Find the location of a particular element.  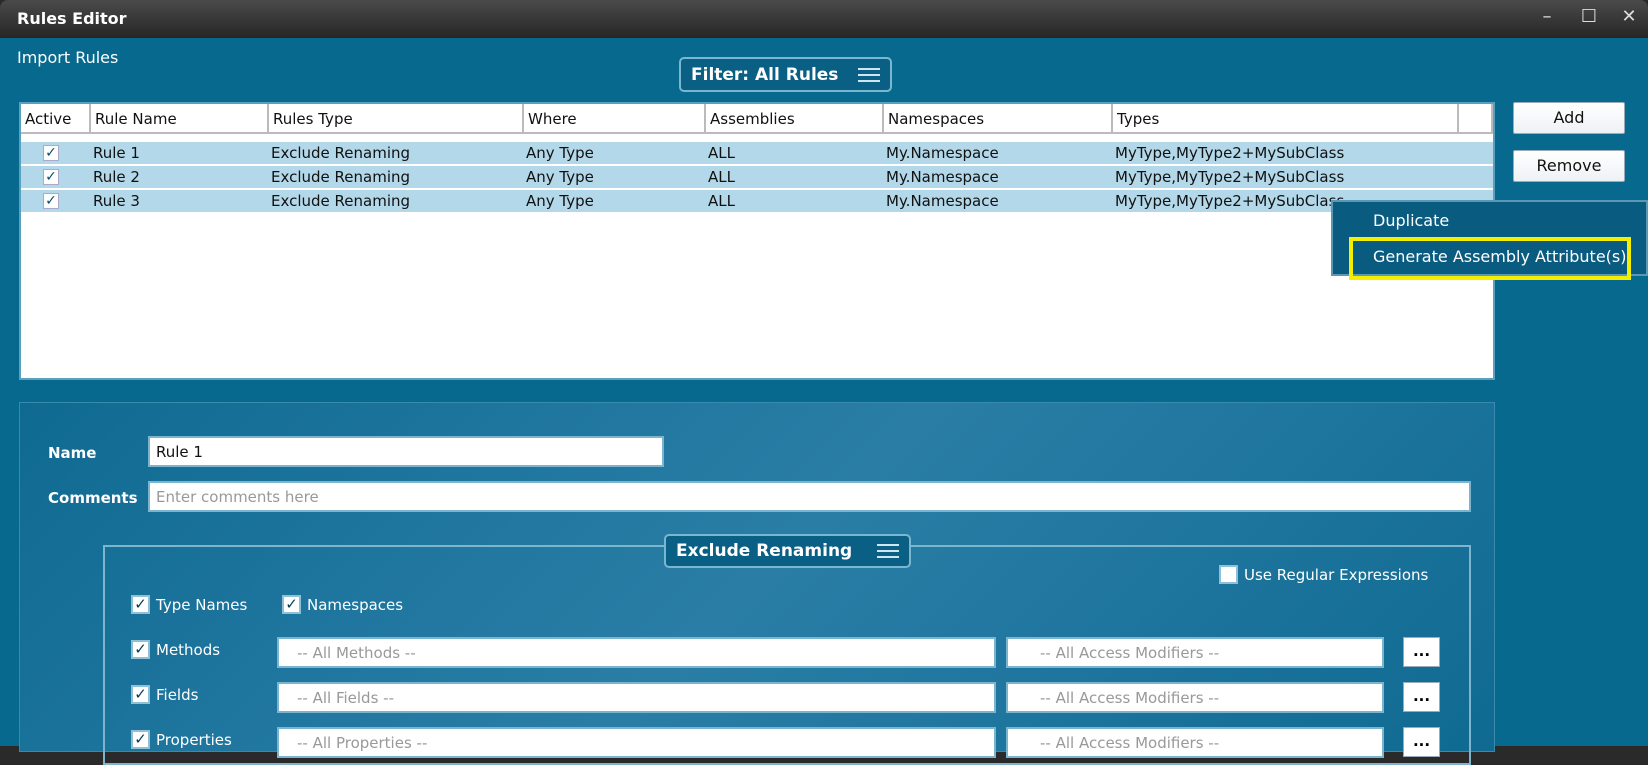

rule-type-label: Exclude Renaming is located at coordinates (764, 551).